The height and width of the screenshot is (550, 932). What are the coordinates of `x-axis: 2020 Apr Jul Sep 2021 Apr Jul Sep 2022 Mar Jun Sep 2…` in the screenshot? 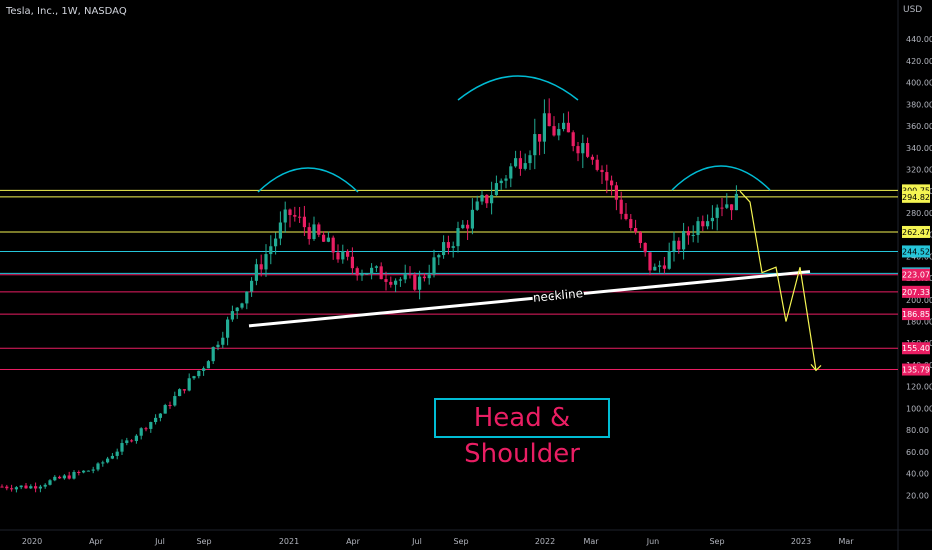 It's located at (438, 541).